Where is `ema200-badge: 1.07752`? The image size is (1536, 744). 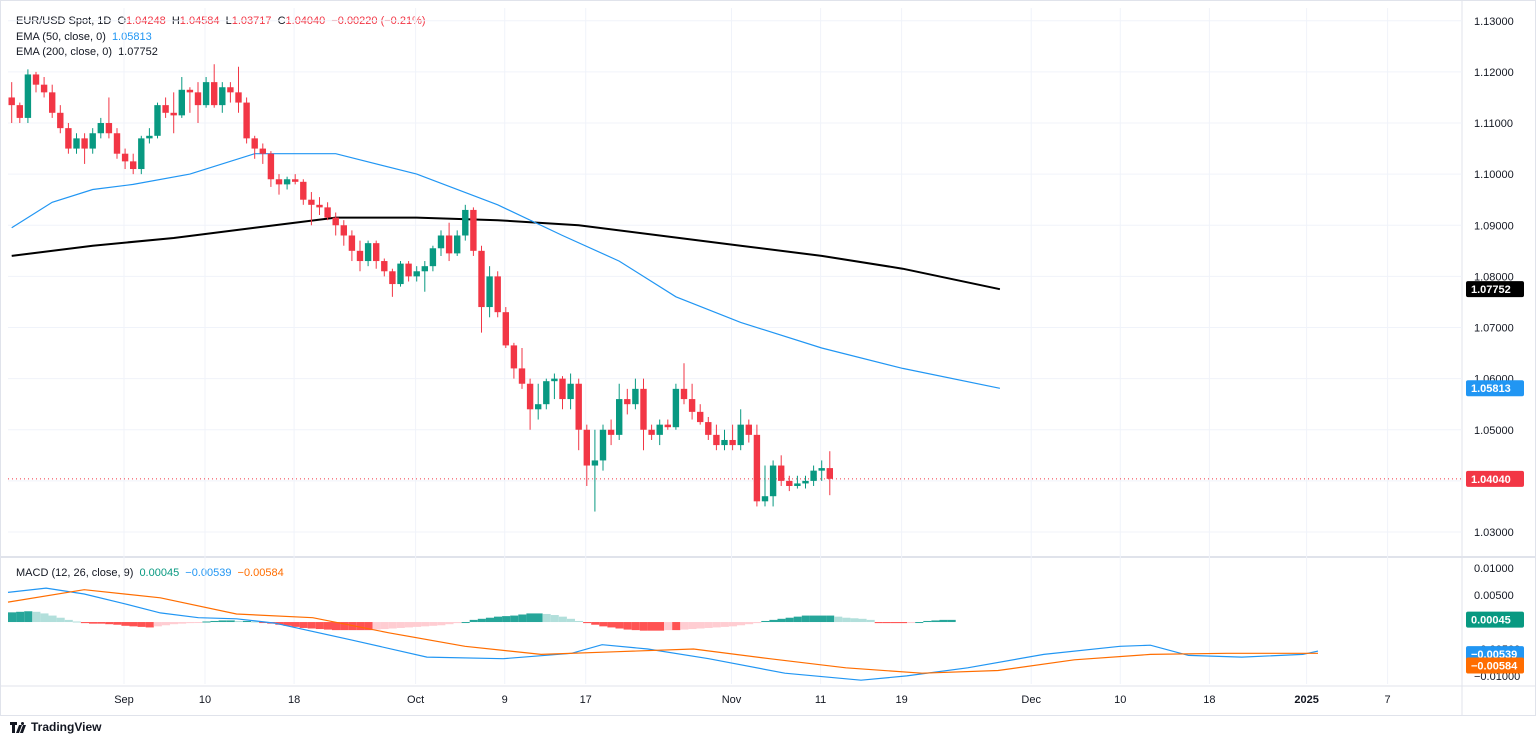 ema200-badge: 1.07752 is located at coordinates (1495, 289).